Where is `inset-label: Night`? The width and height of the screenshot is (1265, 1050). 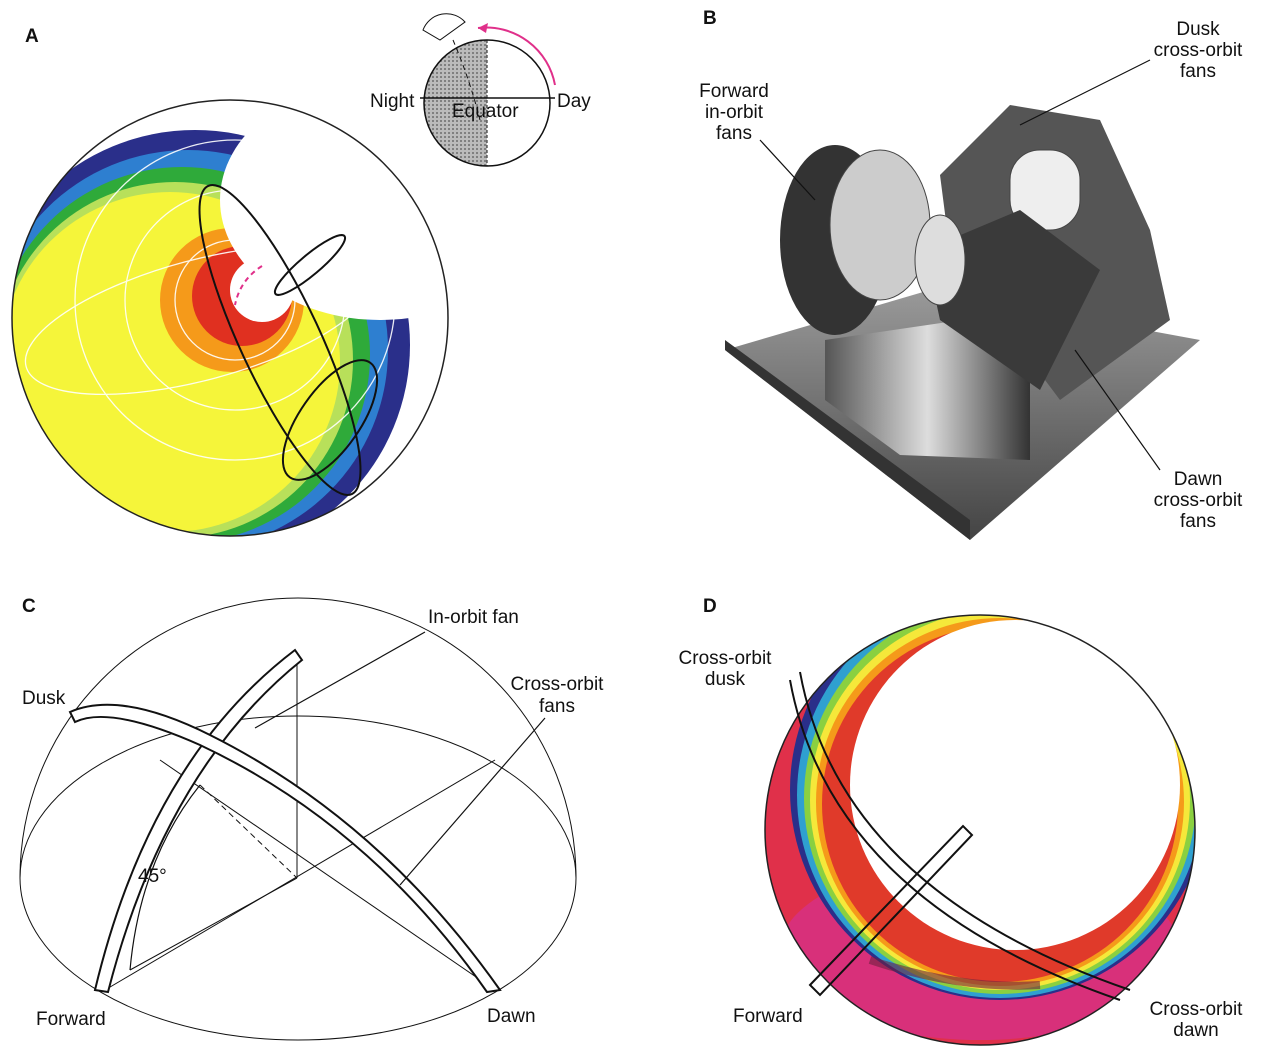
inset-label: Night is located at coordinates (392, 101).